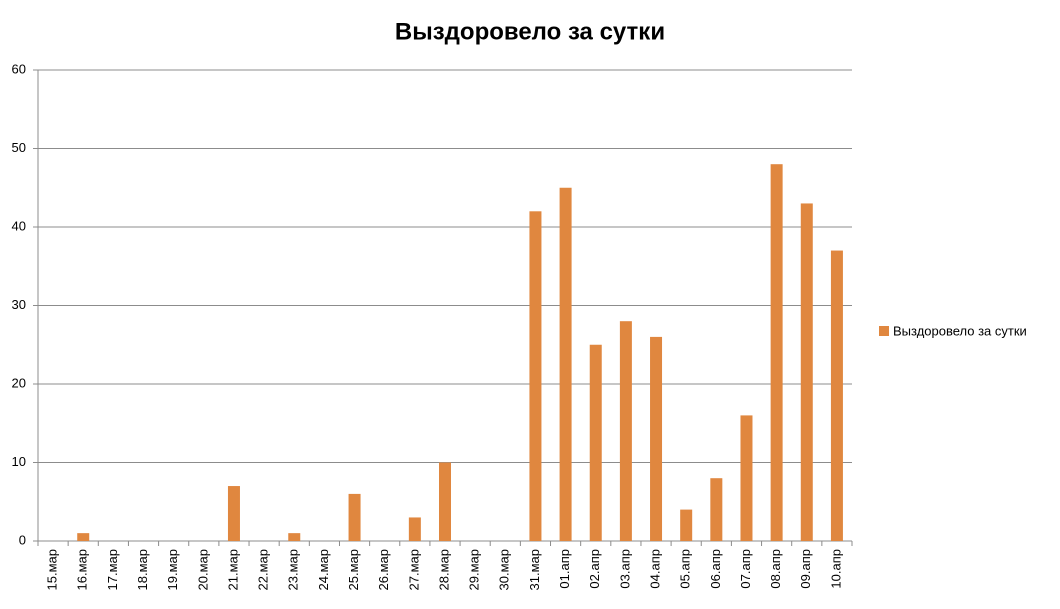  What do you see at coordinates (19, 382) in the screenshot?
I see `y-tick-label: 20` at bounding box center [19, 382].